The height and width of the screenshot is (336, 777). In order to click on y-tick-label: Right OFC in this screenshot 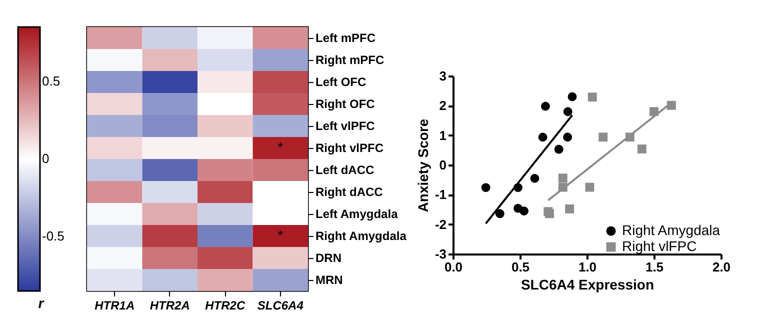, I will do `click(346, 104)`.